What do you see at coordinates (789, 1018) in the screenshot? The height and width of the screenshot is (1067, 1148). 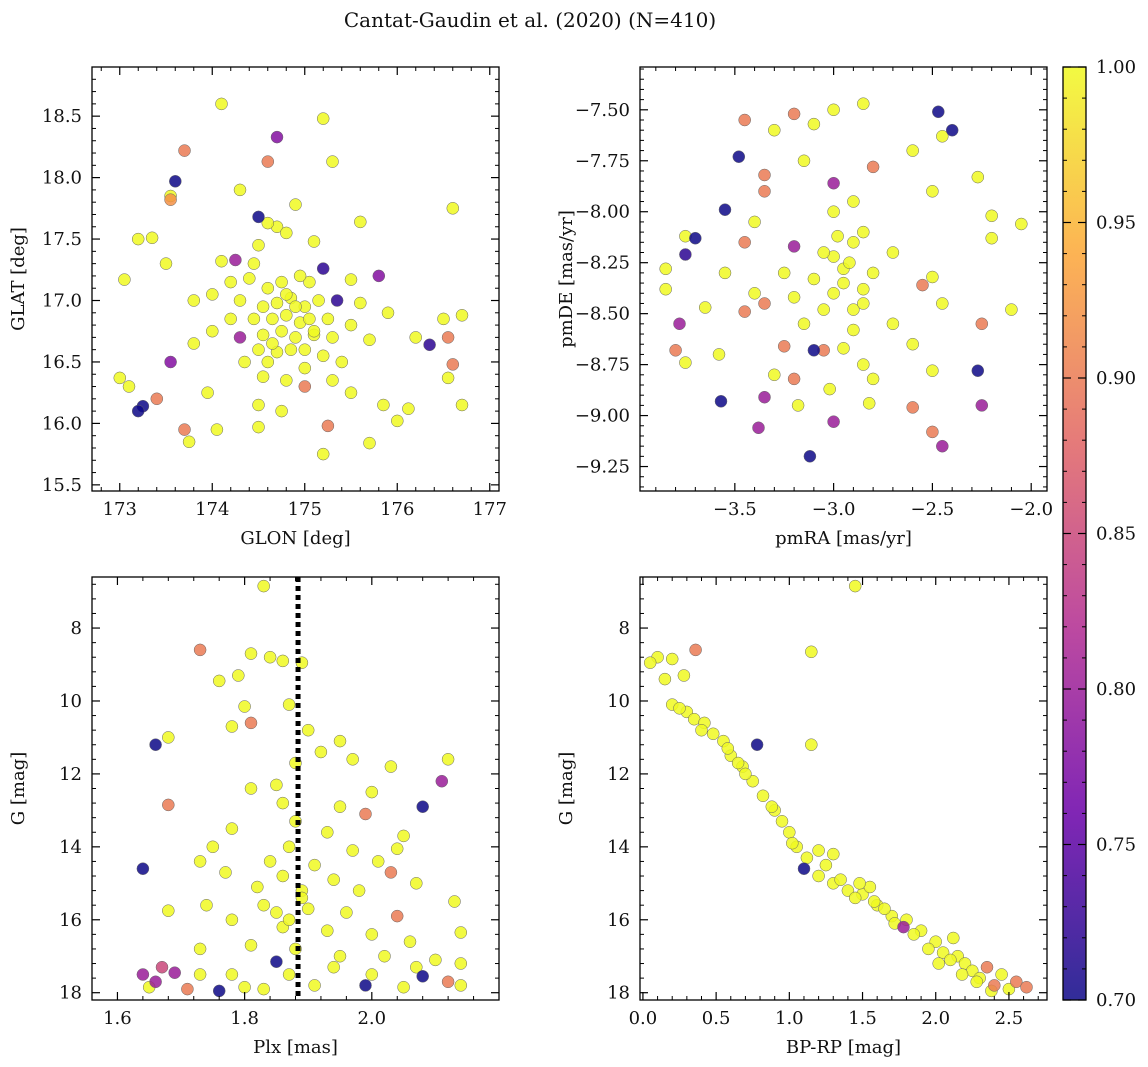 I see `x-tick-label: 1.0` at bounding box center [789, 1018].